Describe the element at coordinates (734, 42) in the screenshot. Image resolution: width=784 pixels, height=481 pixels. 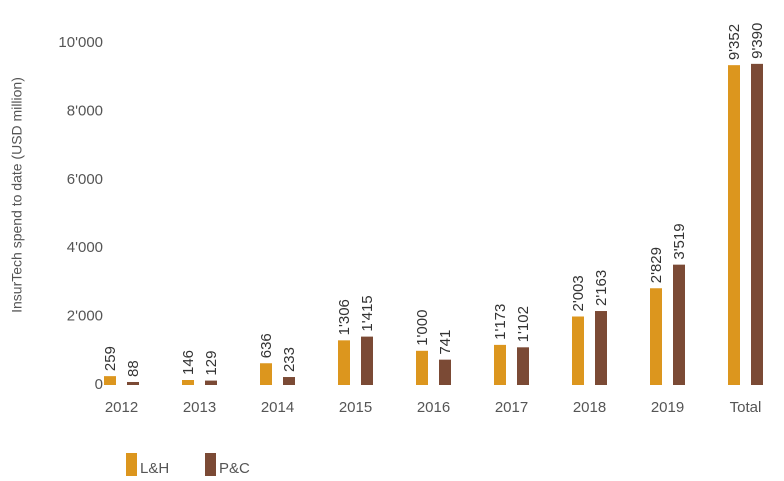
I see `value-label: 9'352` at that location.